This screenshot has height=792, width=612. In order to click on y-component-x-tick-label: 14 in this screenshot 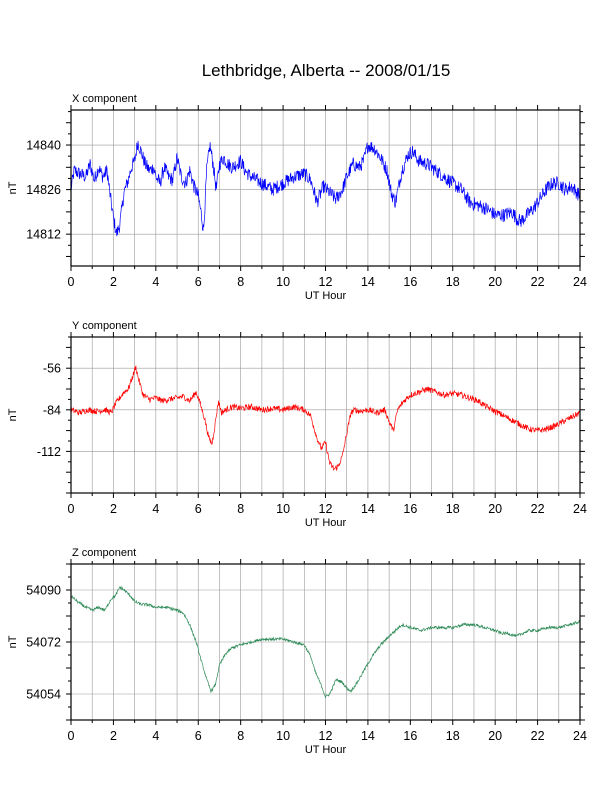, I will do `click(368, 509)`.